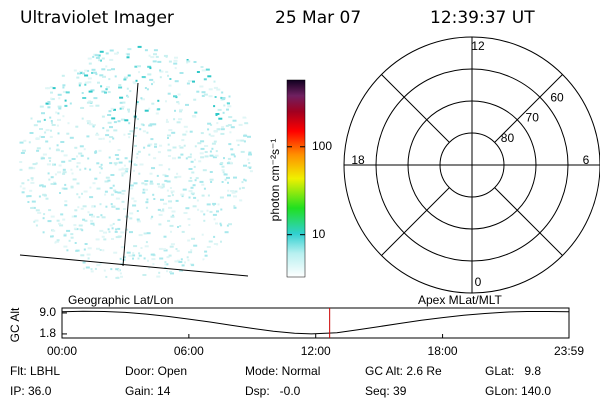 Image resolution: width=600 pixels, height=400 pixels. Describe the element at coordinates (273, 391) in the screenshot. I see `status-field: Dsp: -0.0` at that location.